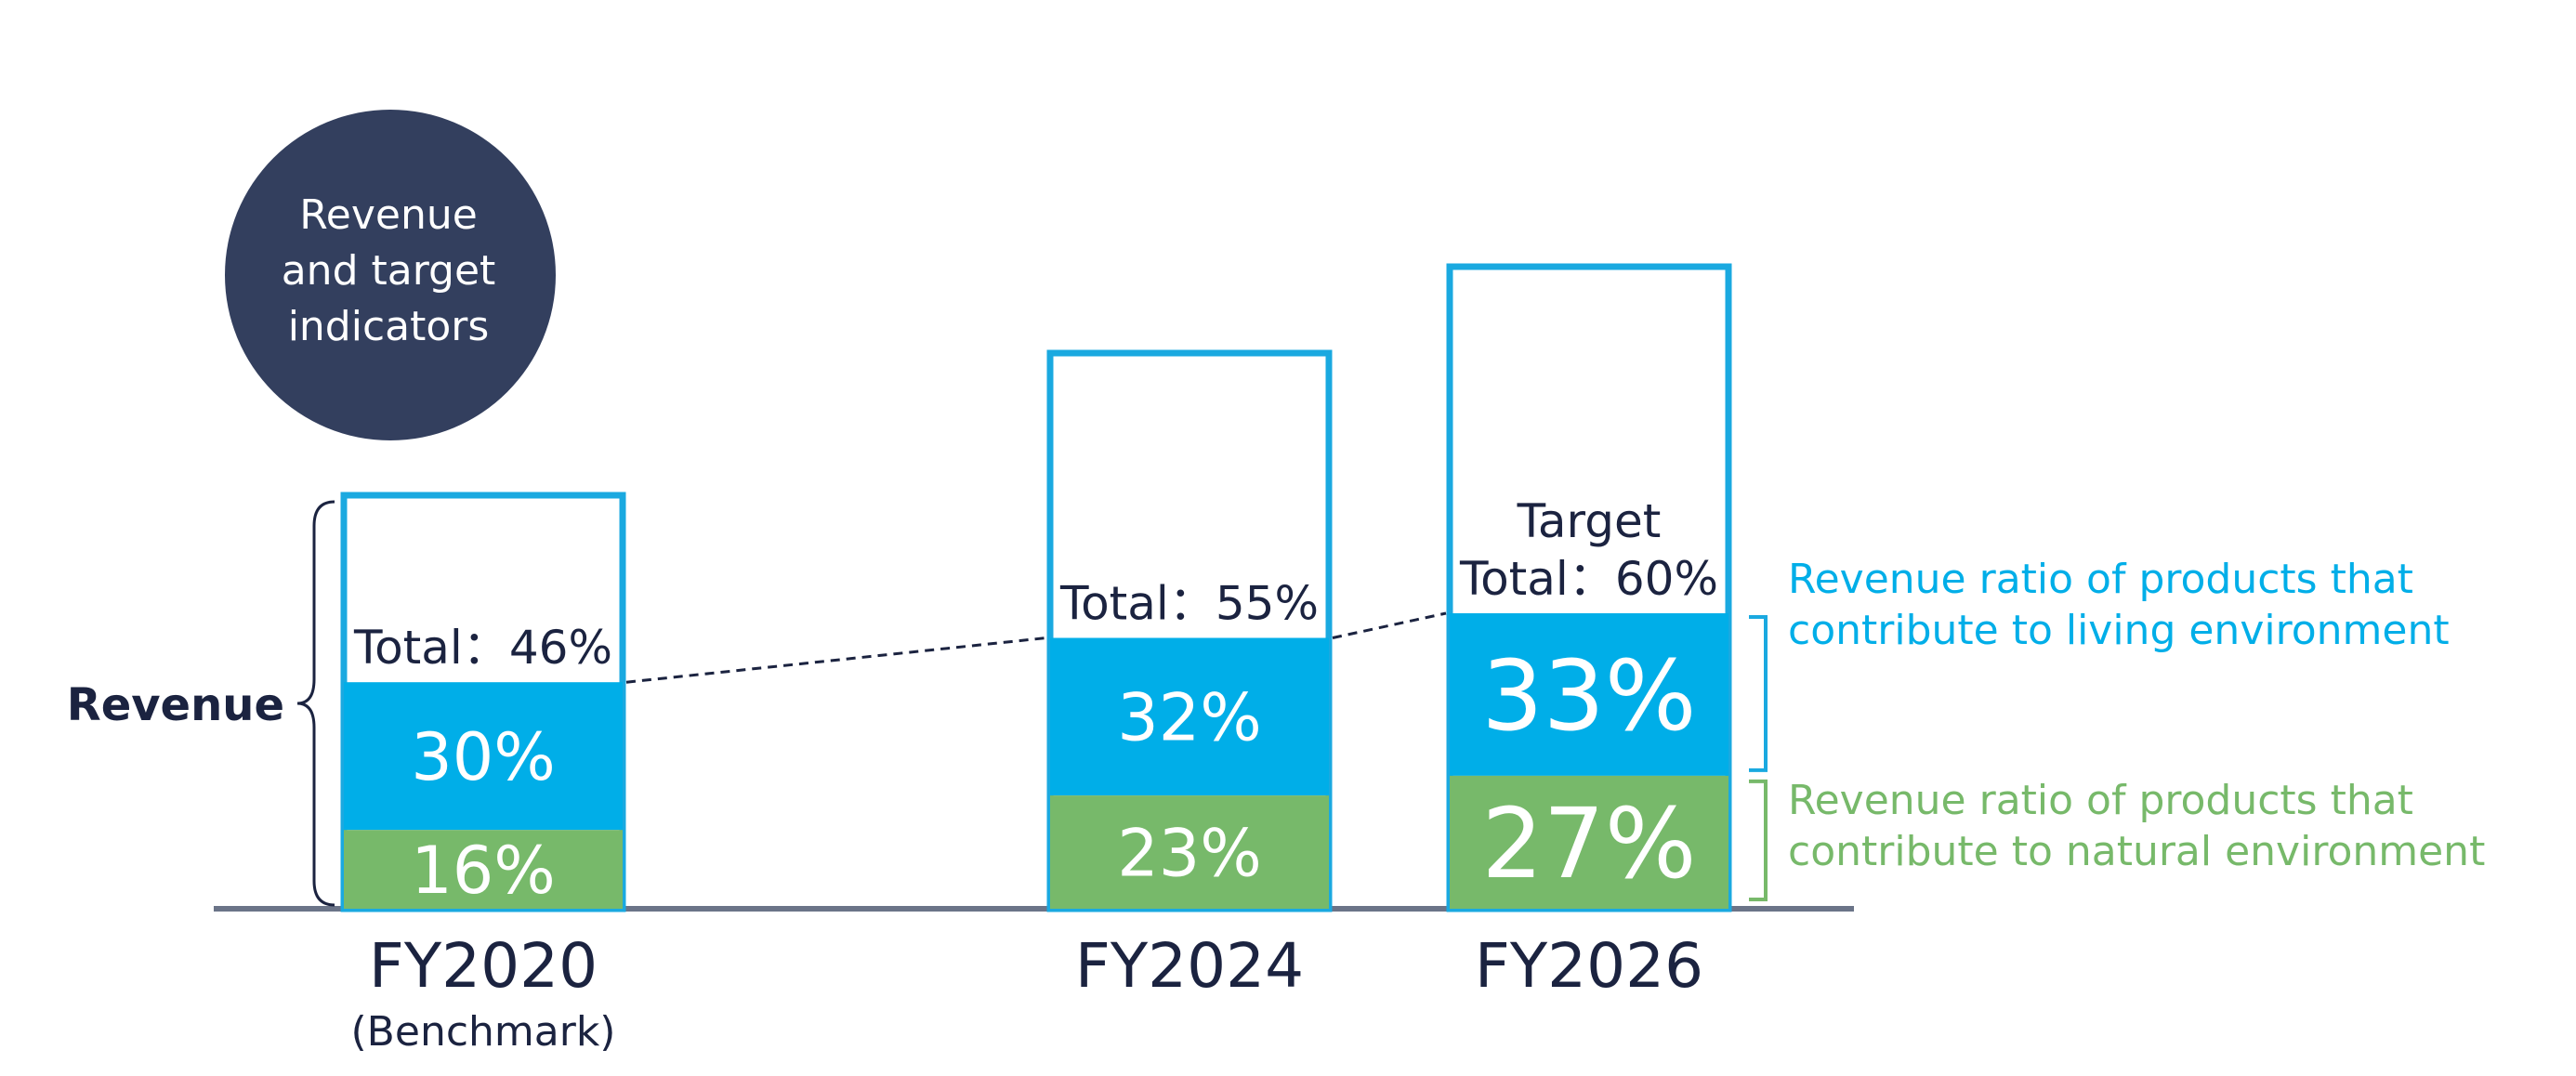  I want to click on bar-segment-natural-fy2026, so click(1589, 842).